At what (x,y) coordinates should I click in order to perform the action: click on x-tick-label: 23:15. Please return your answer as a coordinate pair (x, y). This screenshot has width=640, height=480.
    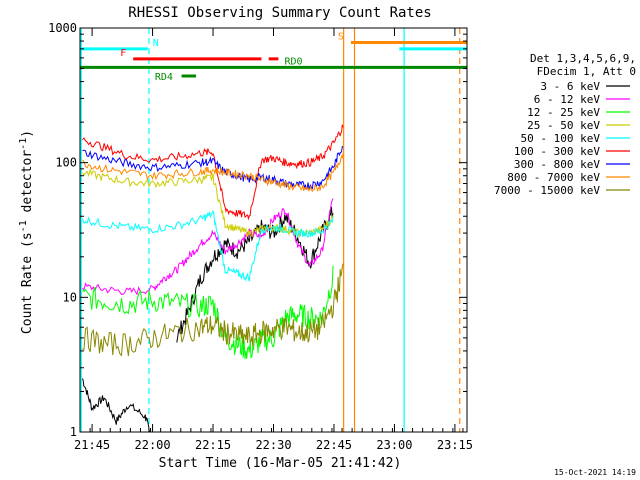
    Looking at the image, I should click on (455, 445).